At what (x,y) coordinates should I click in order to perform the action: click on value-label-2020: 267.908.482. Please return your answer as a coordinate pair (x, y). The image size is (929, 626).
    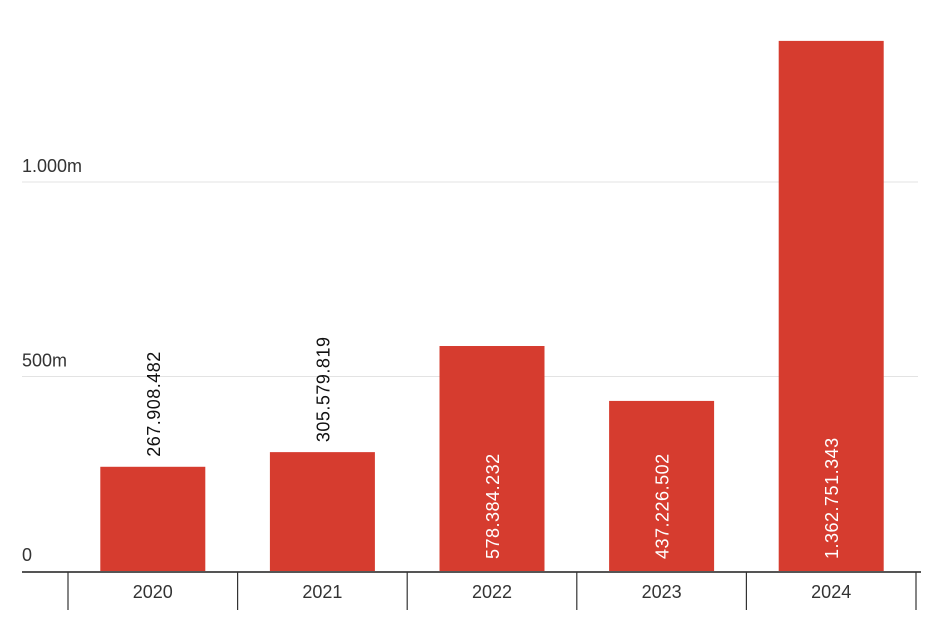
    Looking at the image, I should click on (154, 404).